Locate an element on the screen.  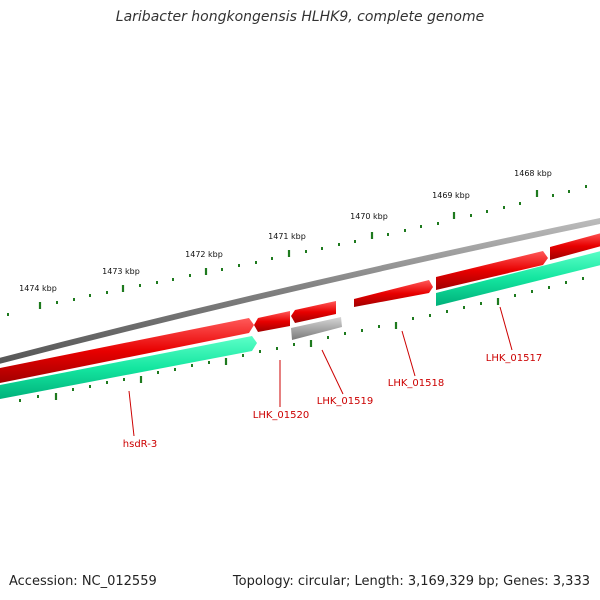
ruler-label-1468: 1468 kbp is located at coordinates (533, 173).